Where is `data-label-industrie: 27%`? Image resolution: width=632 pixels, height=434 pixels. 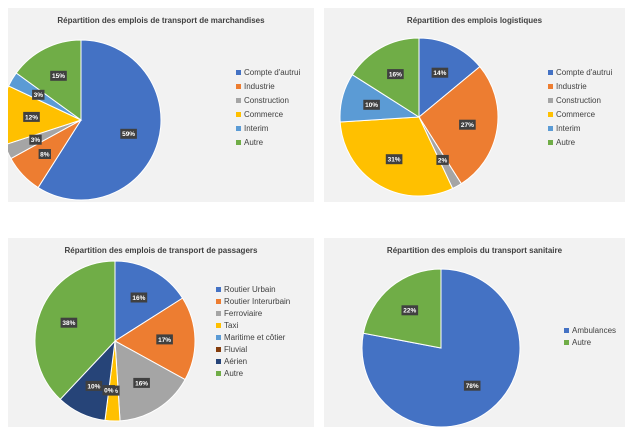
data-label-industrie: 27% is located at coordinates (467, 124).